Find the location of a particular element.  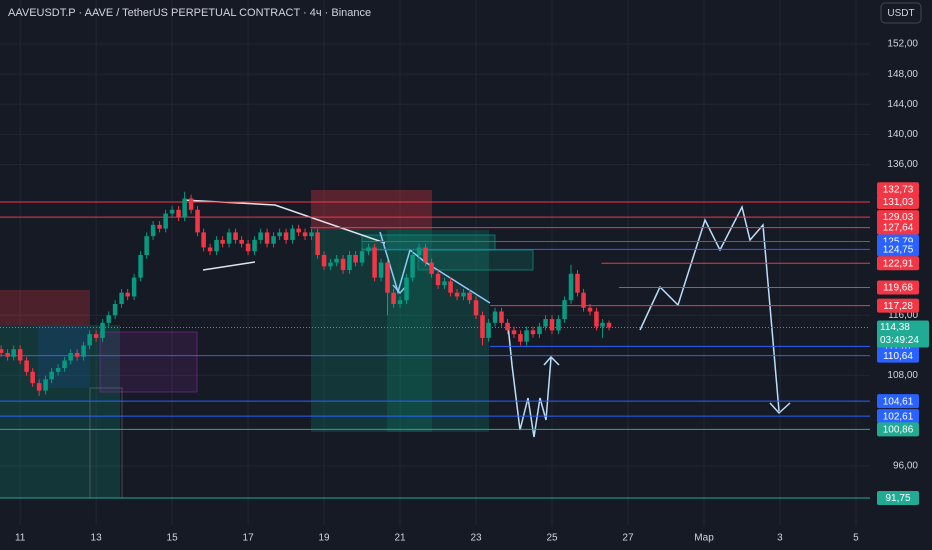

x-tick-label: 27 is located at coordinates (628, 538).